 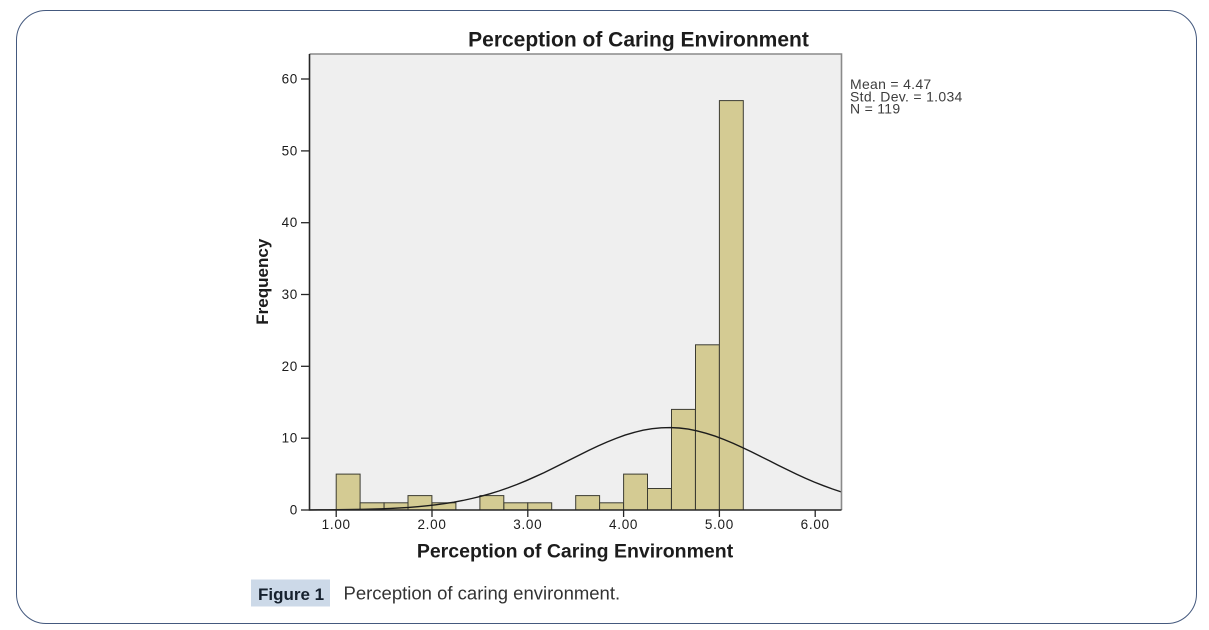 What do you see at coordinates (875, 109) in the screenshot?
I see `svg-text: N = 119` at bounding box center [875, 109].